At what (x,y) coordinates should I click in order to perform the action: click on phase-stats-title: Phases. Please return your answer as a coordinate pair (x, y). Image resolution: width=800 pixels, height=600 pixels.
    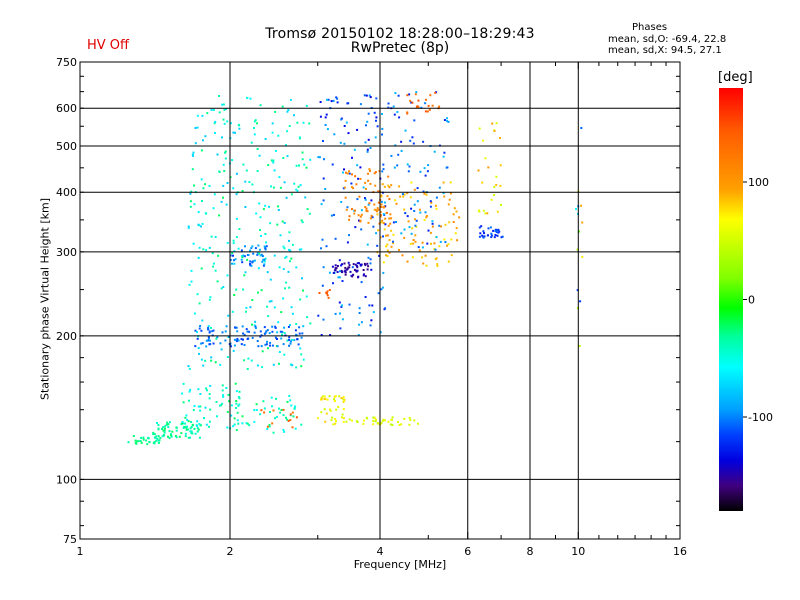
    Looking at the image, I should click on (650, 27).